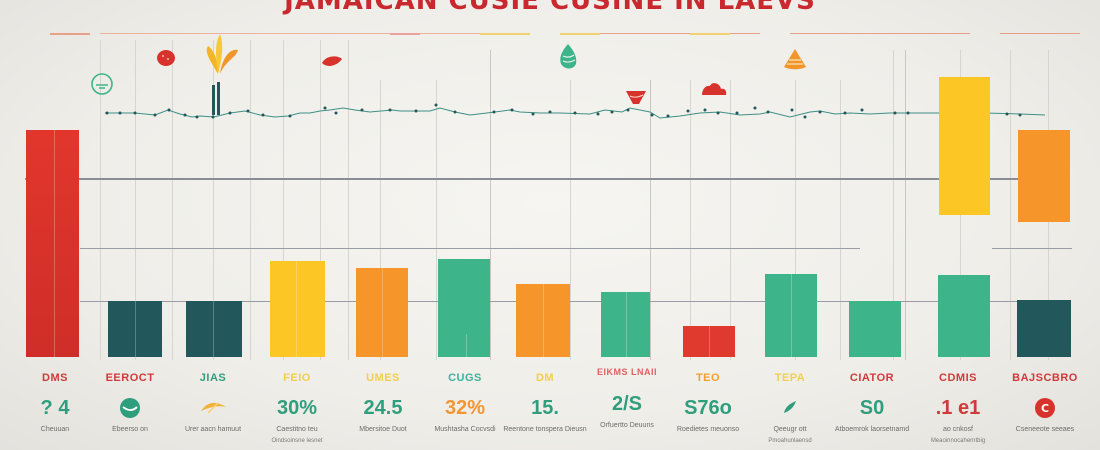 The height and width of the screenshot is (450, 1100). I want to click on stat-description: Roedietes meuonso, so click(708, 429).